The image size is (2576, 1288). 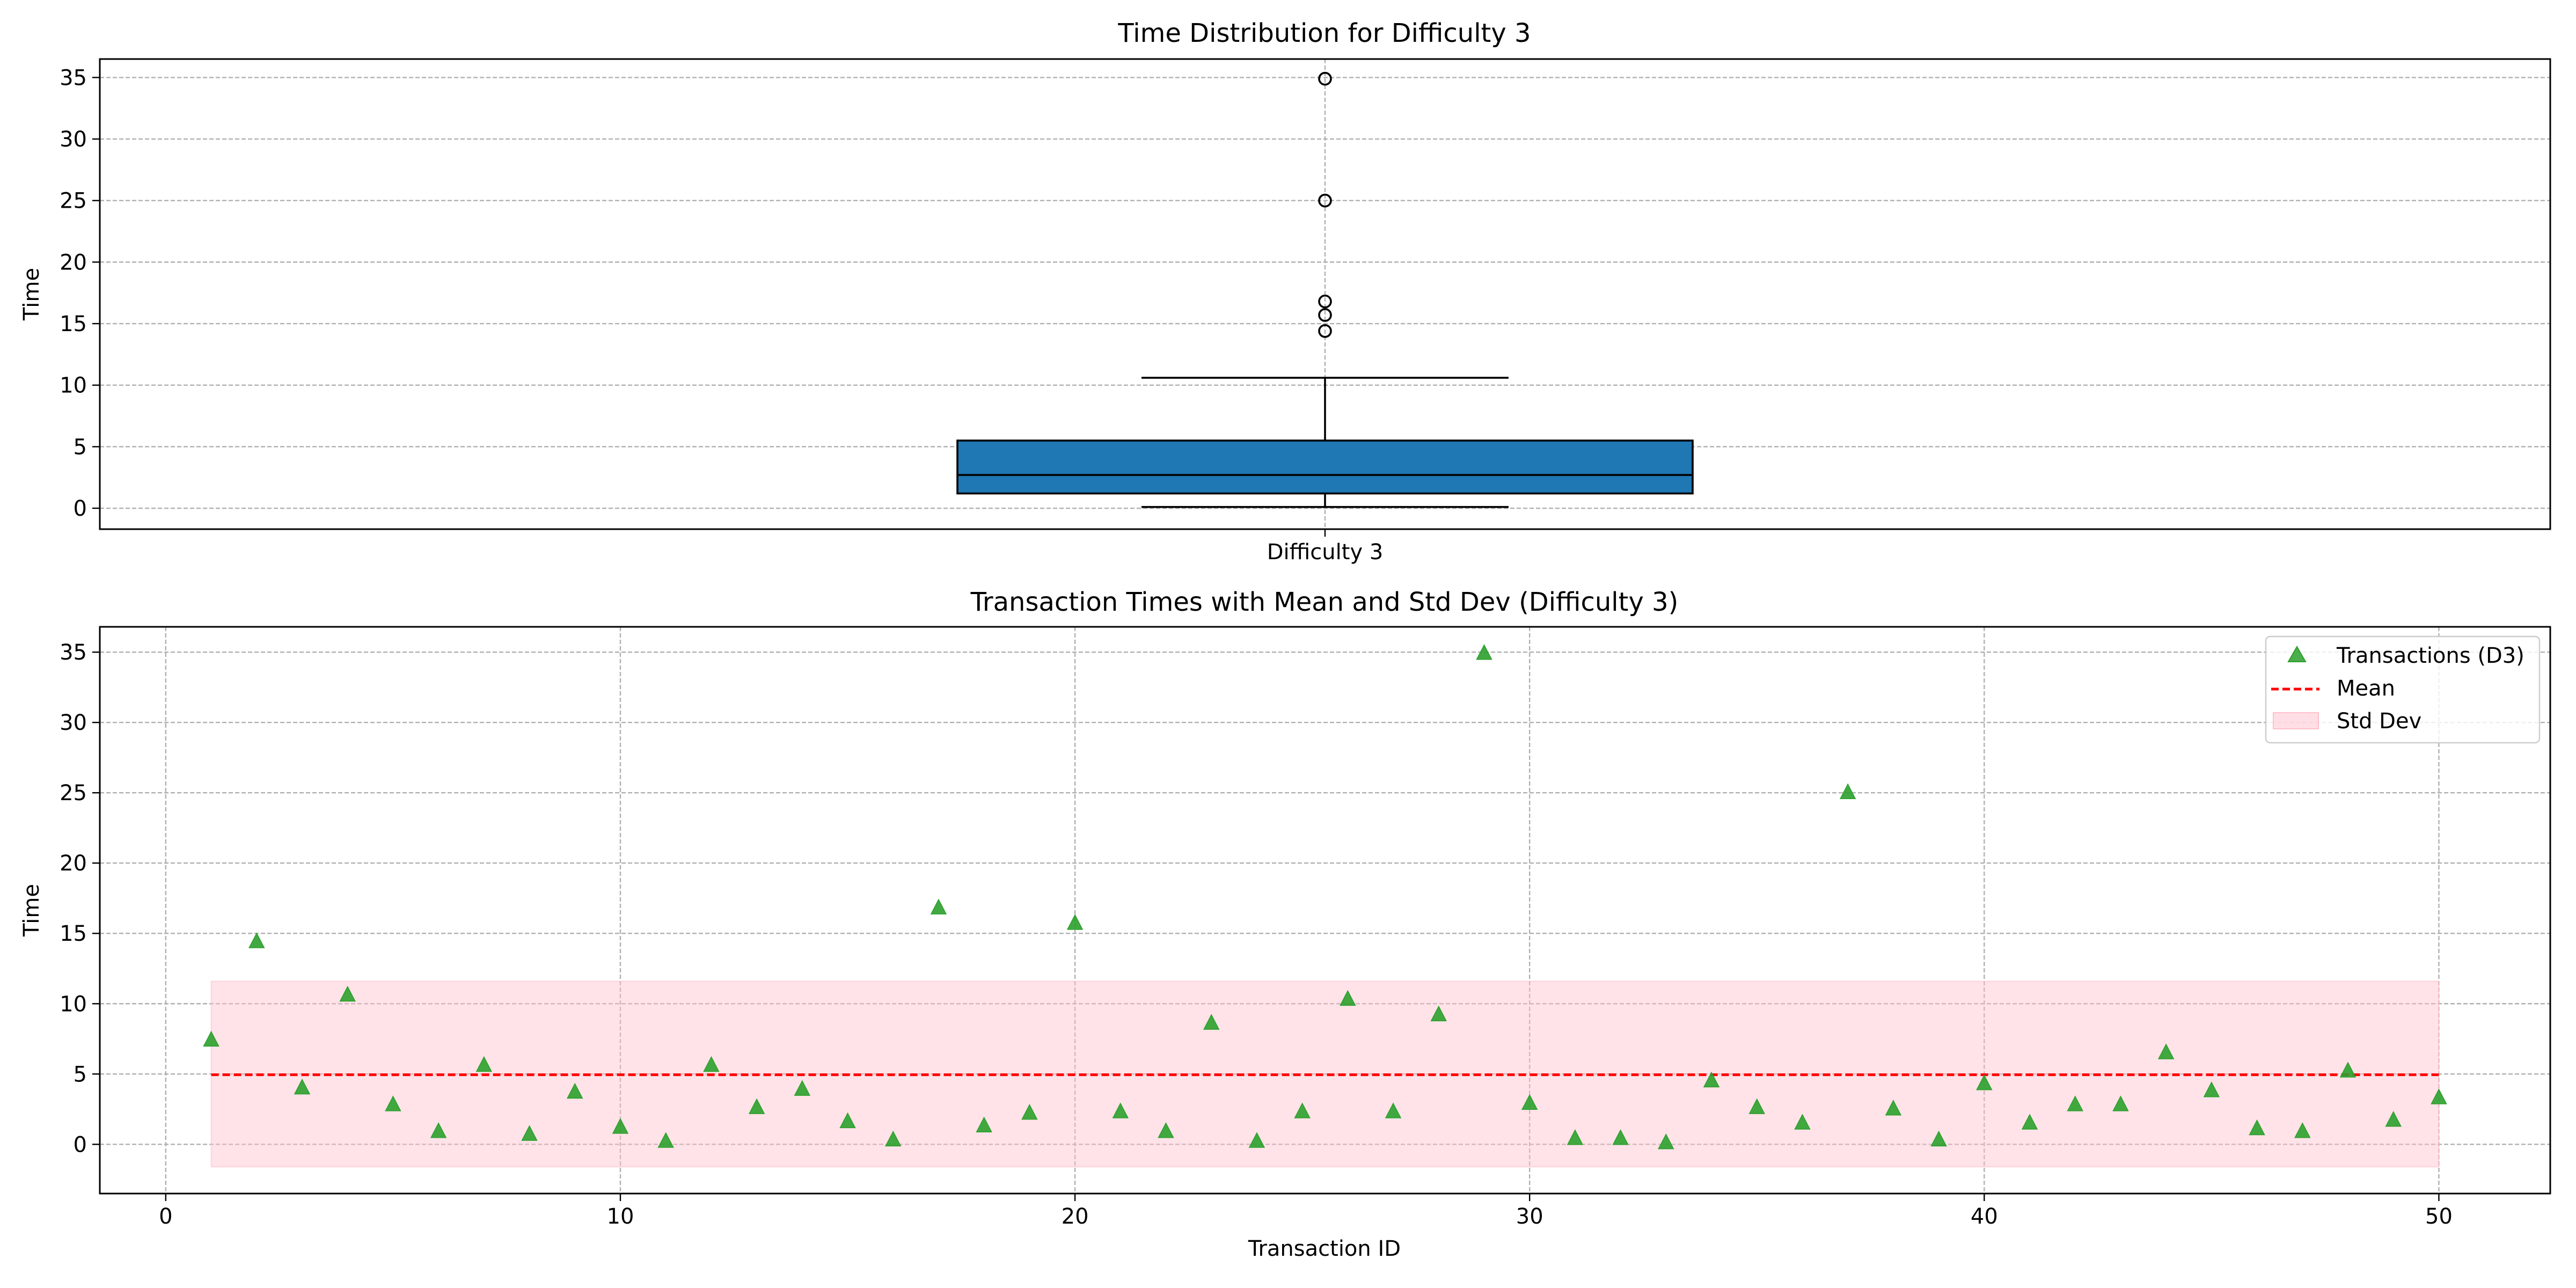 I want to click on legend-band-swatch-icon, so click(x=2296, y=720).